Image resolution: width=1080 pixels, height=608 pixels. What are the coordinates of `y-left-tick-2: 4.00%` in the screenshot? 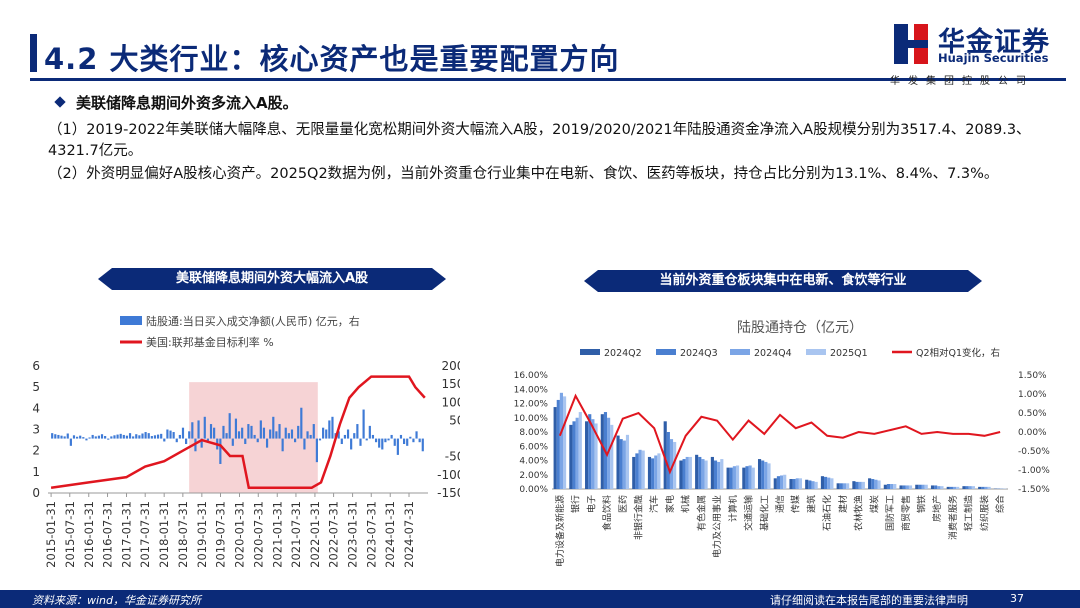 It's located at (533, 462).